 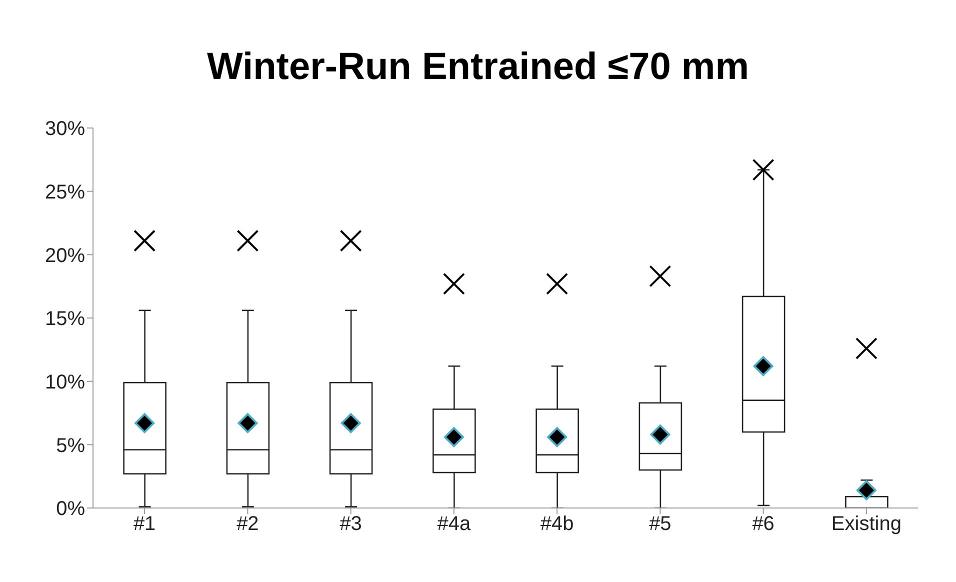 What do you see at coordinates (144, 524) in the screenshot?
I see `x-tick-label: #1` at bounding box center [144, 524].